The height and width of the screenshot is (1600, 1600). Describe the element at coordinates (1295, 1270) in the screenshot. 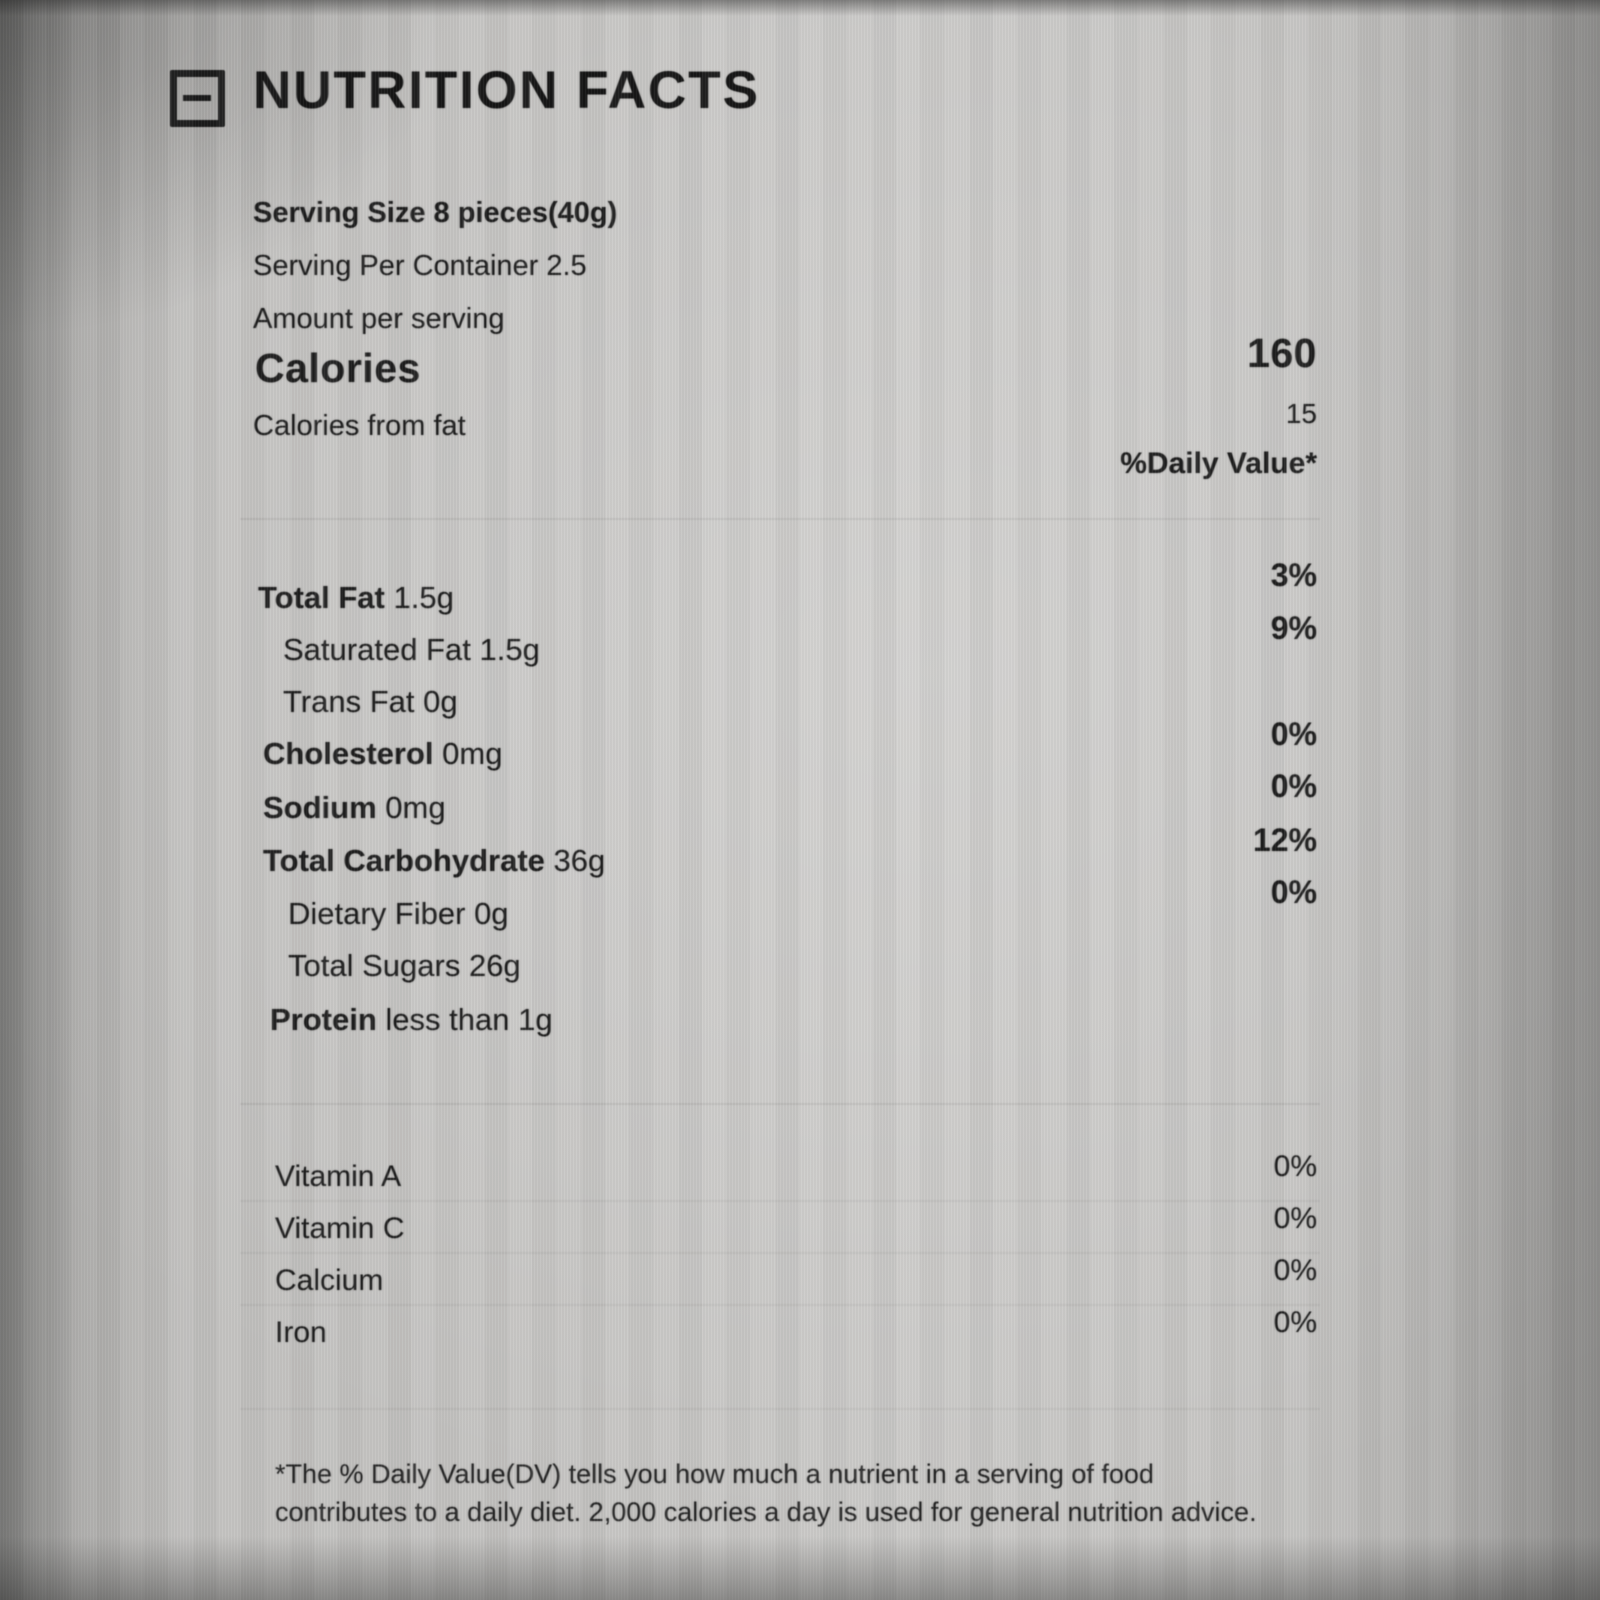

I see `dv-calcium: 0%` at that location.